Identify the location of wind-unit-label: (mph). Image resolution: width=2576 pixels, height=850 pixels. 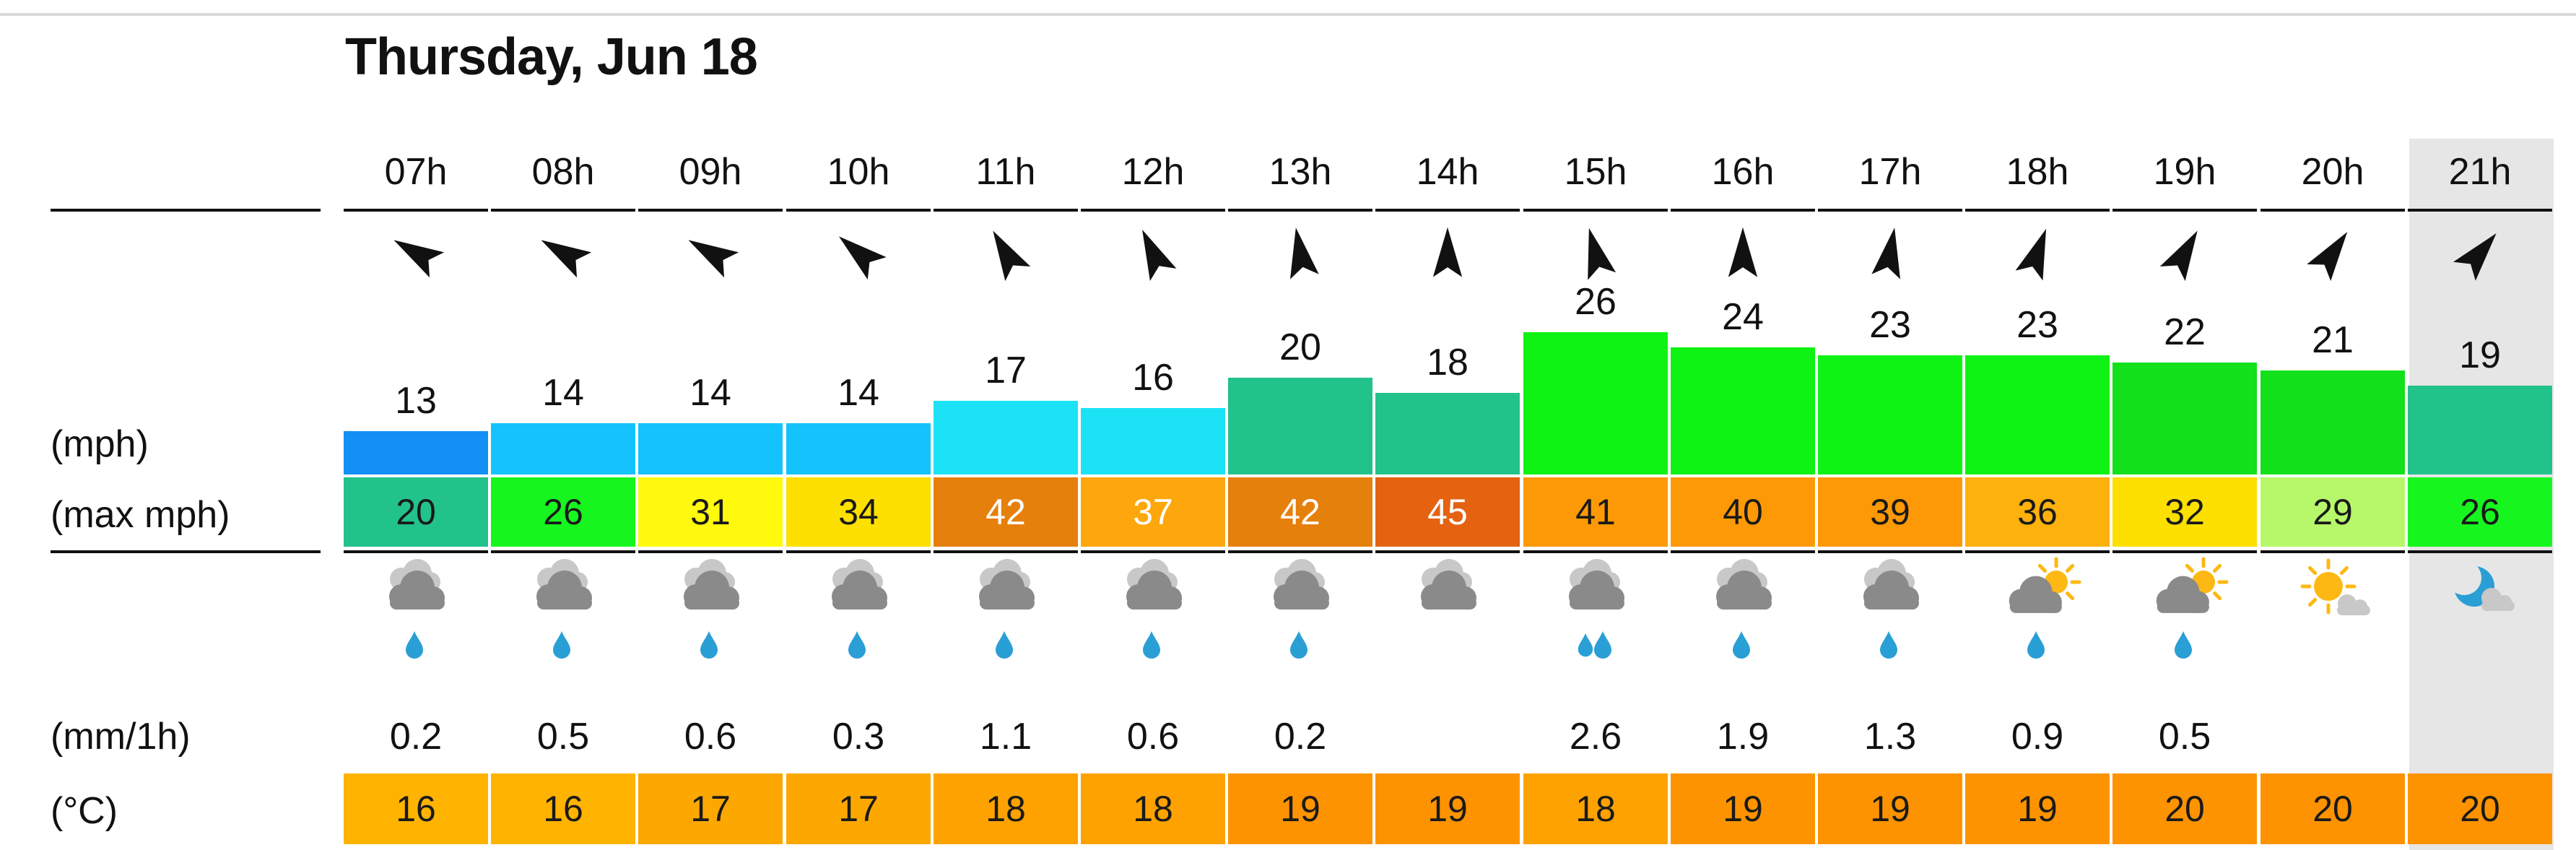
(100, 444).